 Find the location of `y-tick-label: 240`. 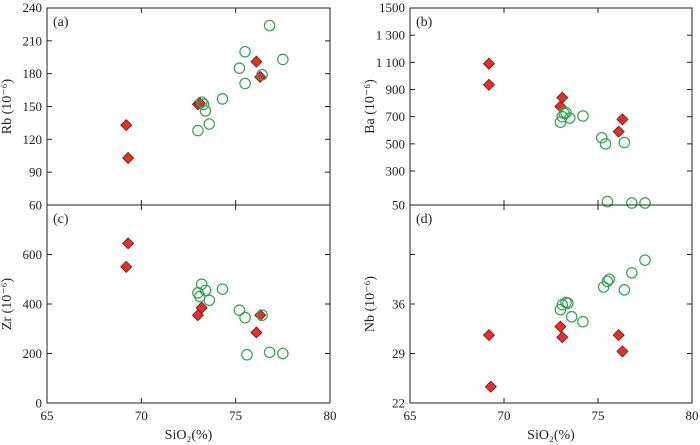

y-tick-label: 240 is located at coordinates (33, 7).